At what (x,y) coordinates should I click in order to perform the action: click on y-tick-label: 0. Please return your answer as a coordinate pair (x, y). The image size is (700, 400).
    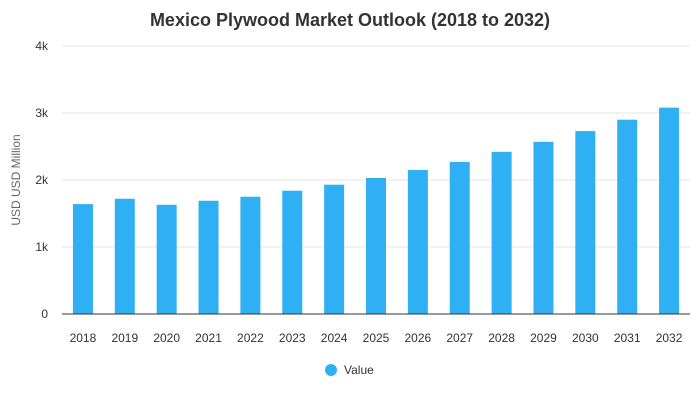
    Looking at the image, I should click on (44, 314).